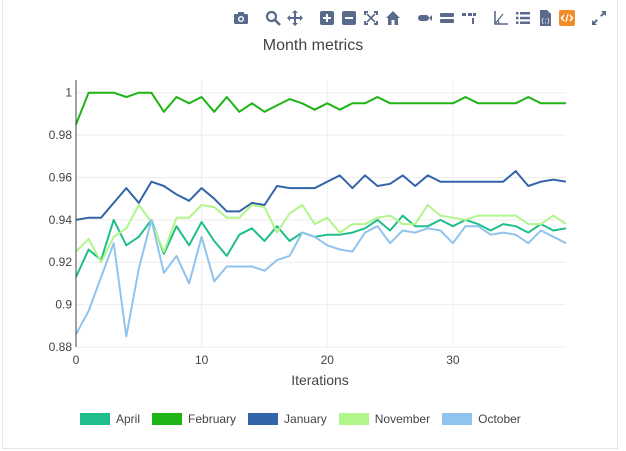 The height and width of the screenshot is (451, 626). I want to click on legend-item-november: November, so click(384, 419).